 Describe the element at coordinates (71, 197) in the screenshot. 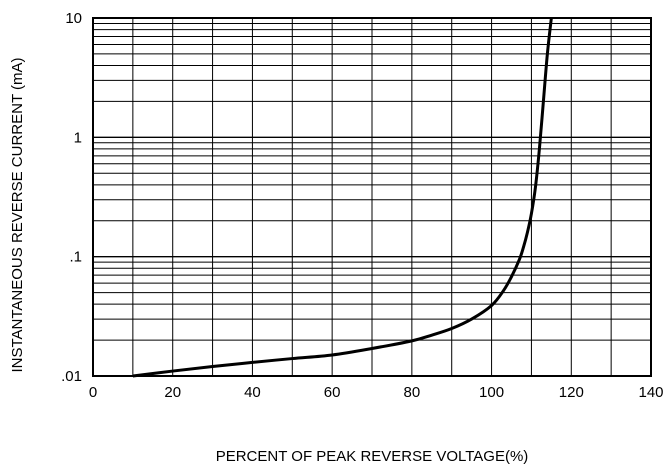

I see `y-tick-labels: .01 .1 1 10` at that location.